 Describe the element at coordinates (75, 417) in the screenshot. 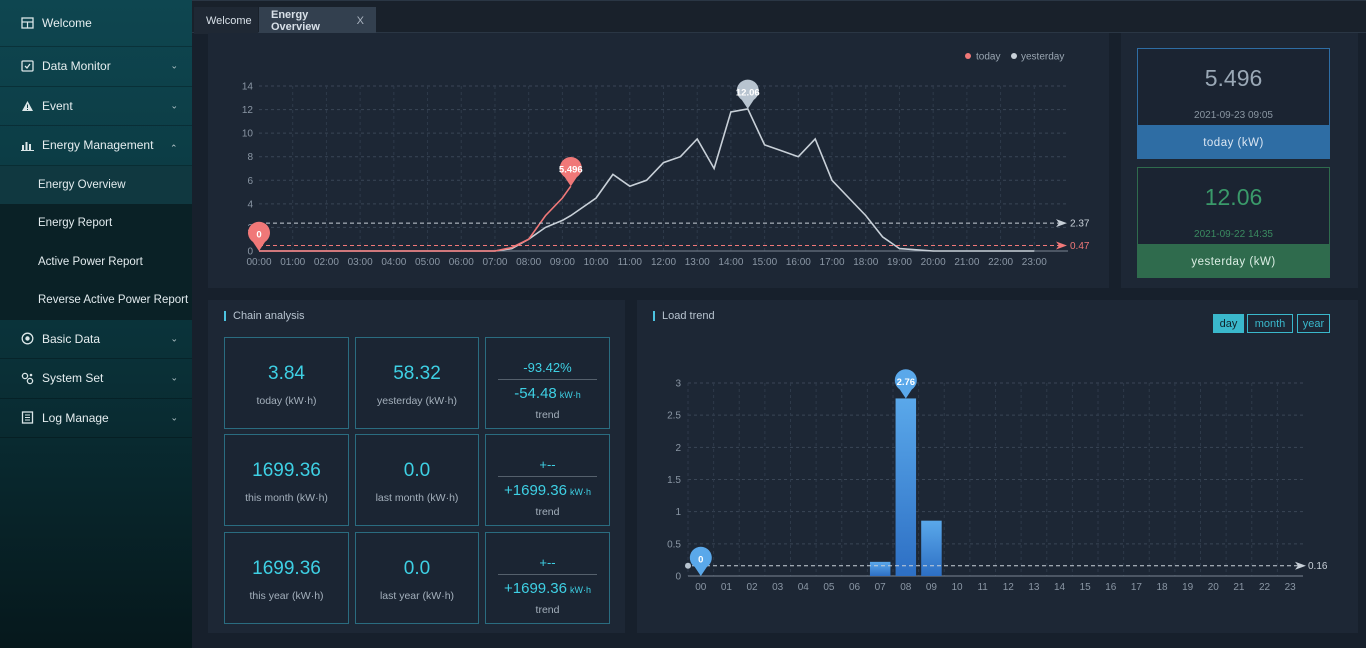

I see `sidebar-item-label: Log Manage` at that location.